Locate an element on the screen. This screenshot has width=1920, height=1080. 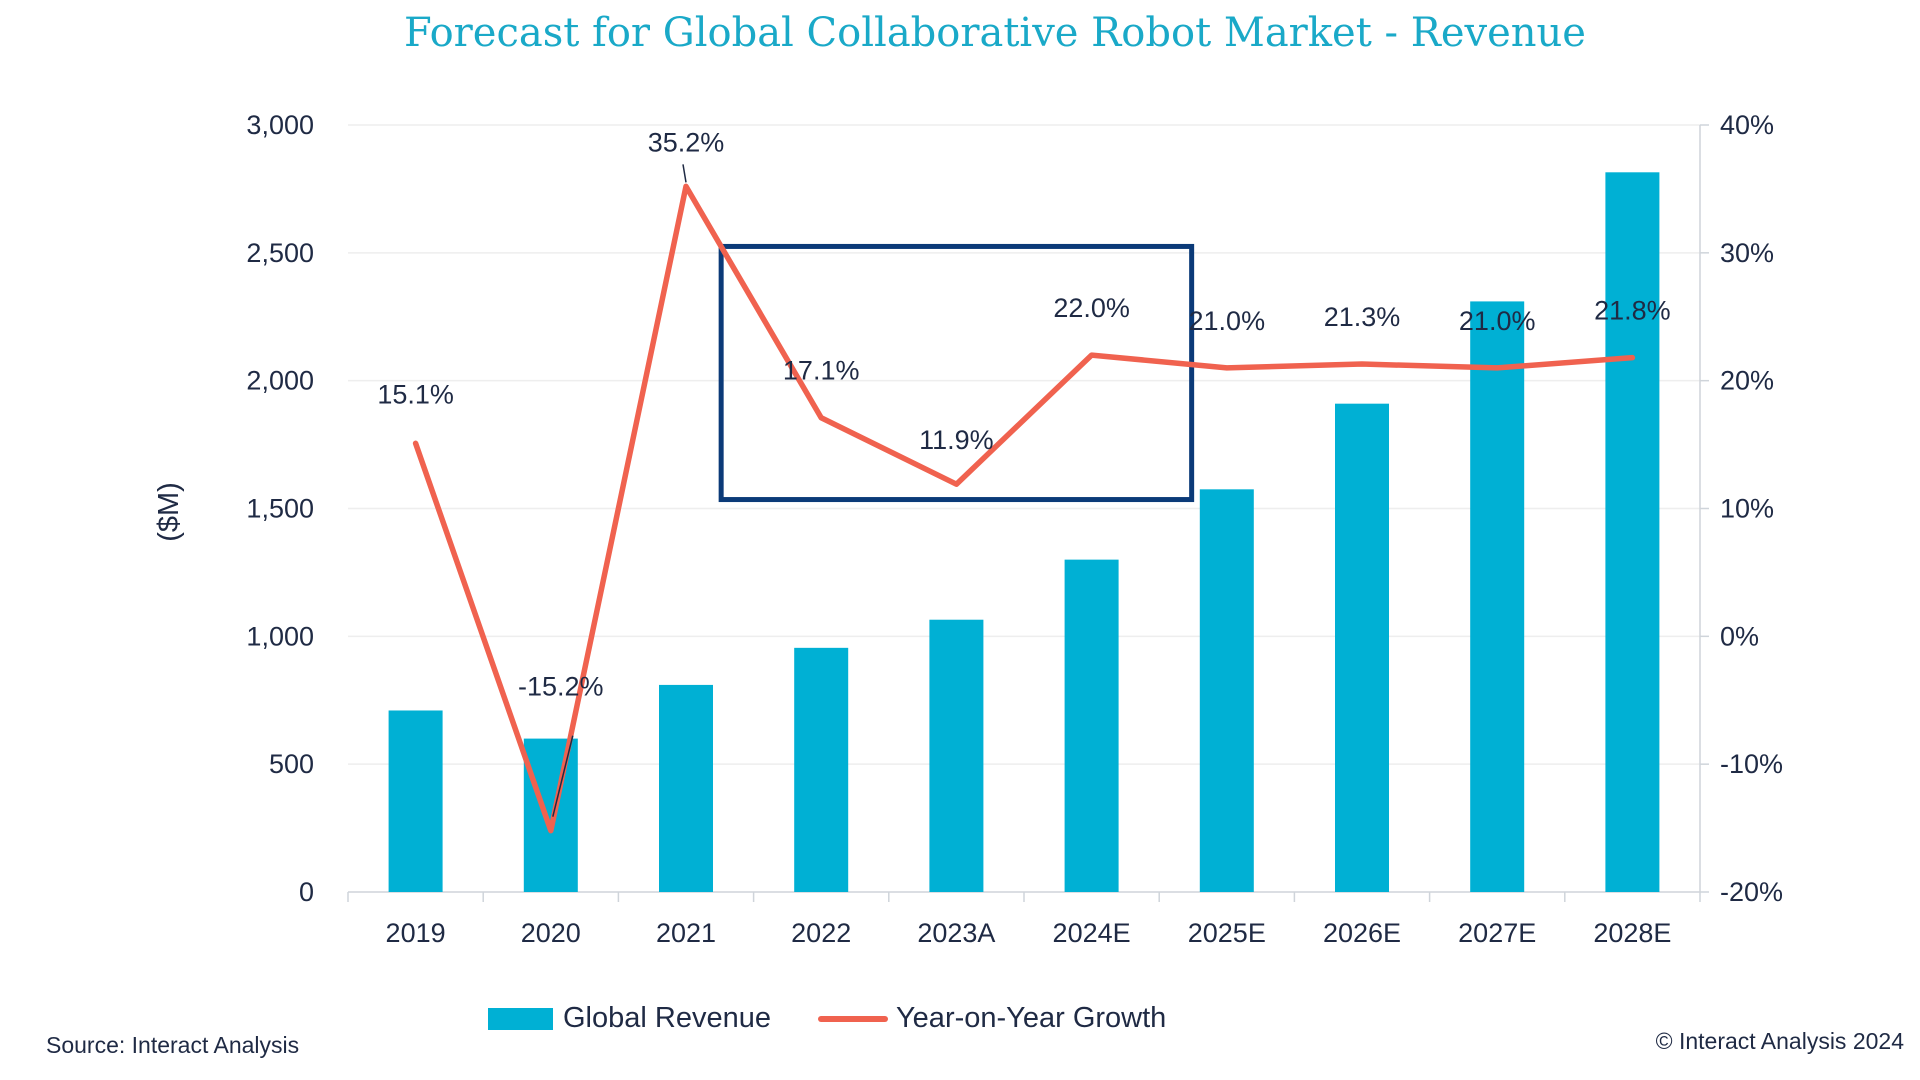
y2-tick-label: 0% is located at coordinates (1739, 636).